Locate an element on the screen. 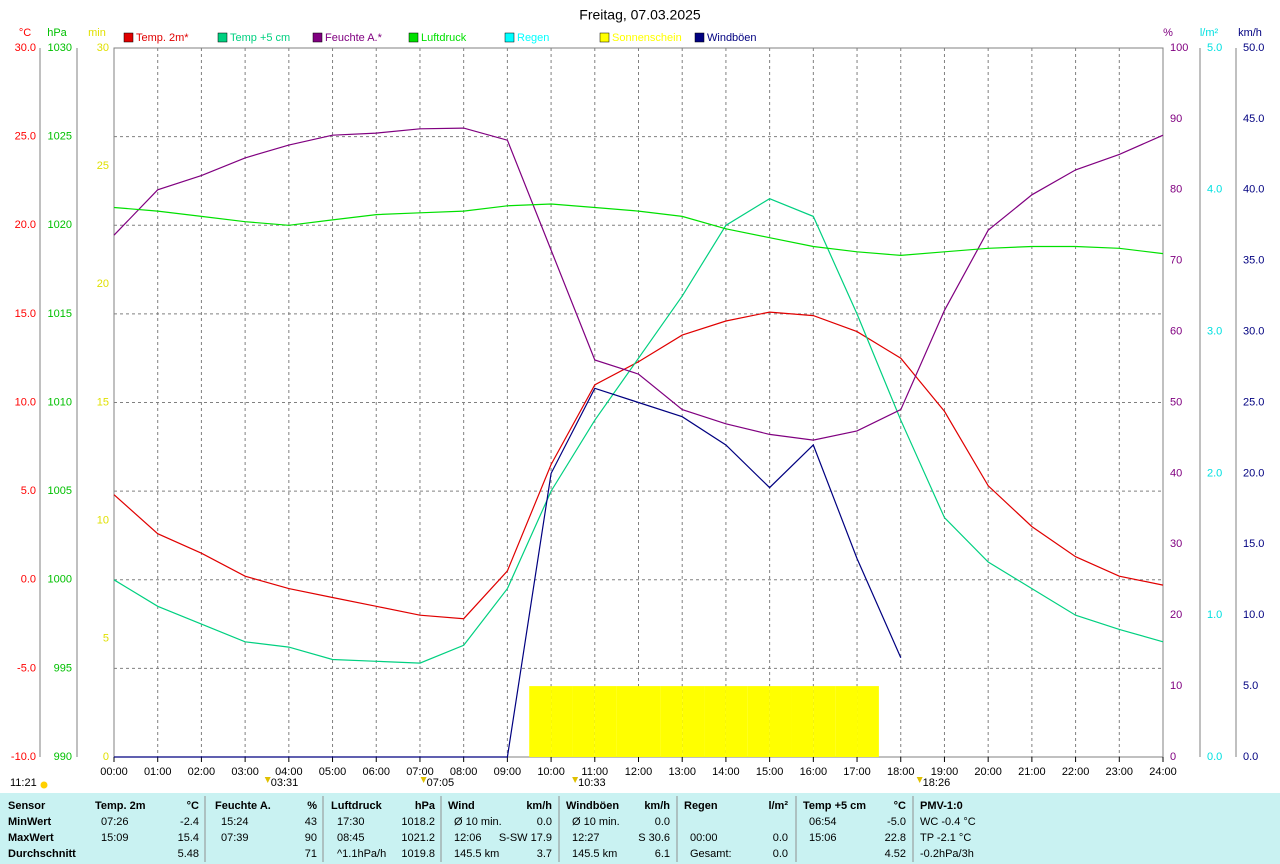 This screenshot has height=864, width=1280. x-tick-label: 23:00 is located at coordinates (1120, 772).